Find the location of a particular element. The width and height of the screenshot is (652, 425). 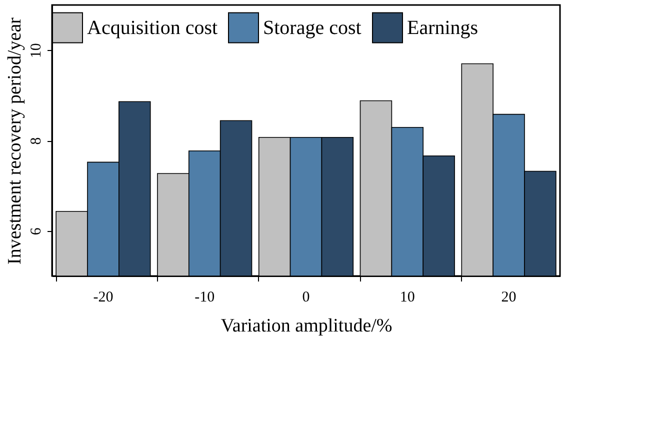

x-tick-label: 20 is located at coordinates (508, 298).